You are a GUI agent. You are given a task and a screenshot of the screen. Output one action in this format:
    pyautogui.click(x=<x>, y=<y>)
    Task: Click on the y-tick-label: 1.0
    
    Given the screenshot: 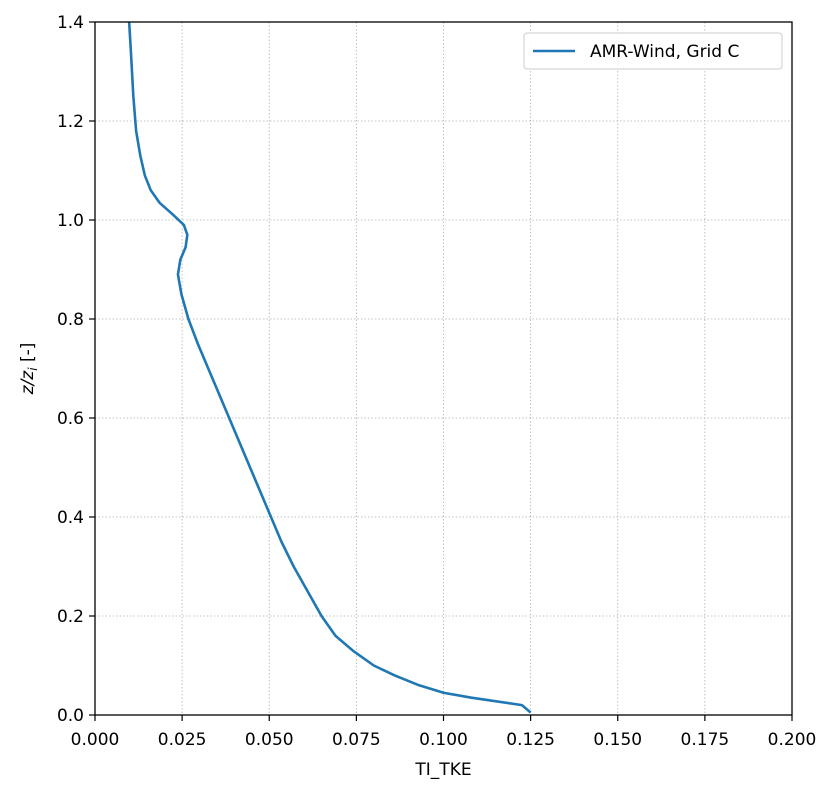 What is the action you would take?
    pyautogui.click(x=70, y=221)
    